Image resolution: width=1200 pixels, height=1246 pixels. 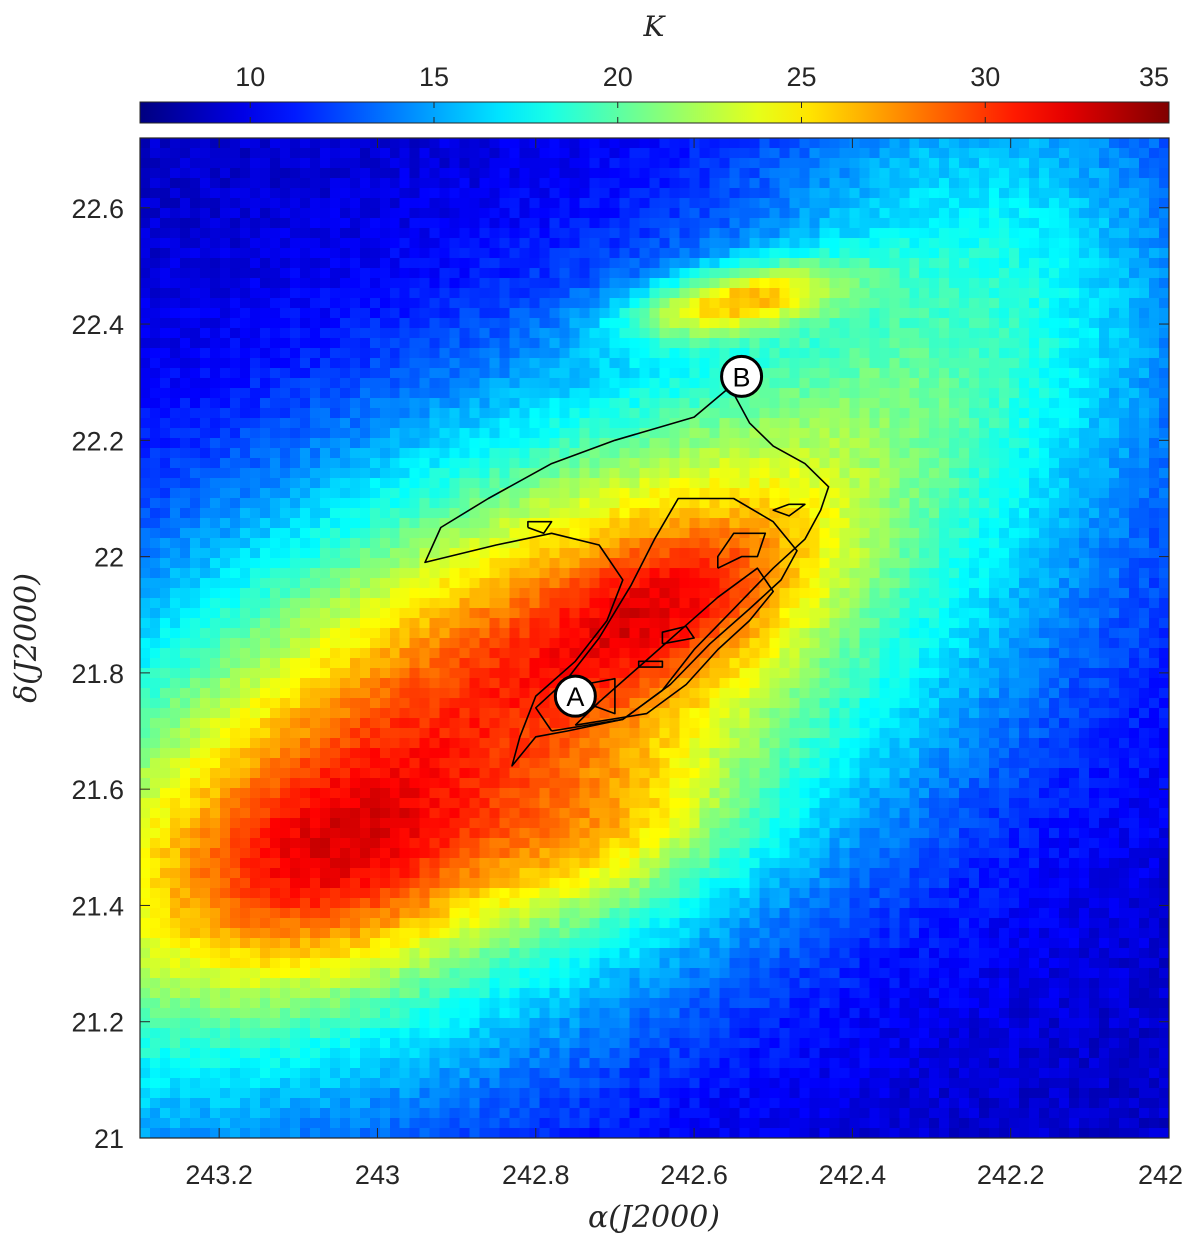 What do you see at coordinates (219, 1175) in the screenshot?
I see `x-tick-label: 243.2` at bounding box center [219, 1175].